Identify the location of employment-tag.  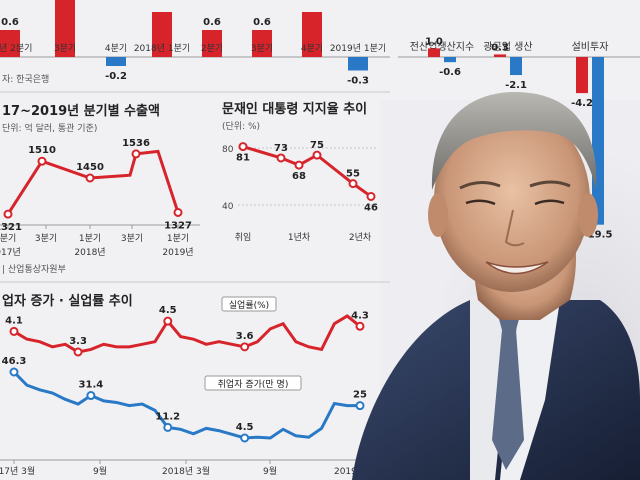
(253, 383).